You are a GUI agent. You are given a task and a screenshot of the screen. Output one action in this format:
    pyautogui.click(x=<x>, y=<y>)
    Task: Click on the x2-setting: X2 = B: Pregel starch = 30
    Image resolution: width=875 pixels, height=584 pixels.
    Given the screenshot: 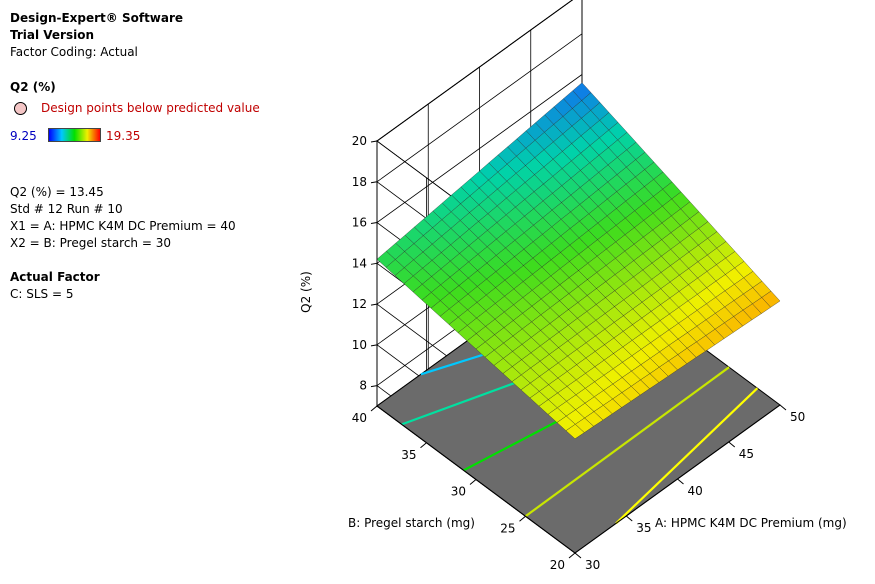 What is the action you would take?
    pyautogui.click(x=90, y=243)
    